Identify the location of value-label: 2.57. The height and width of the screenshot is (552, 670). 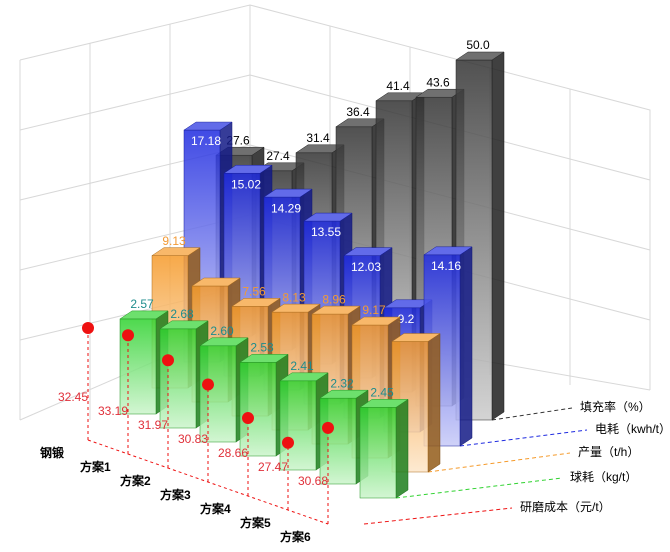
(142, 304).